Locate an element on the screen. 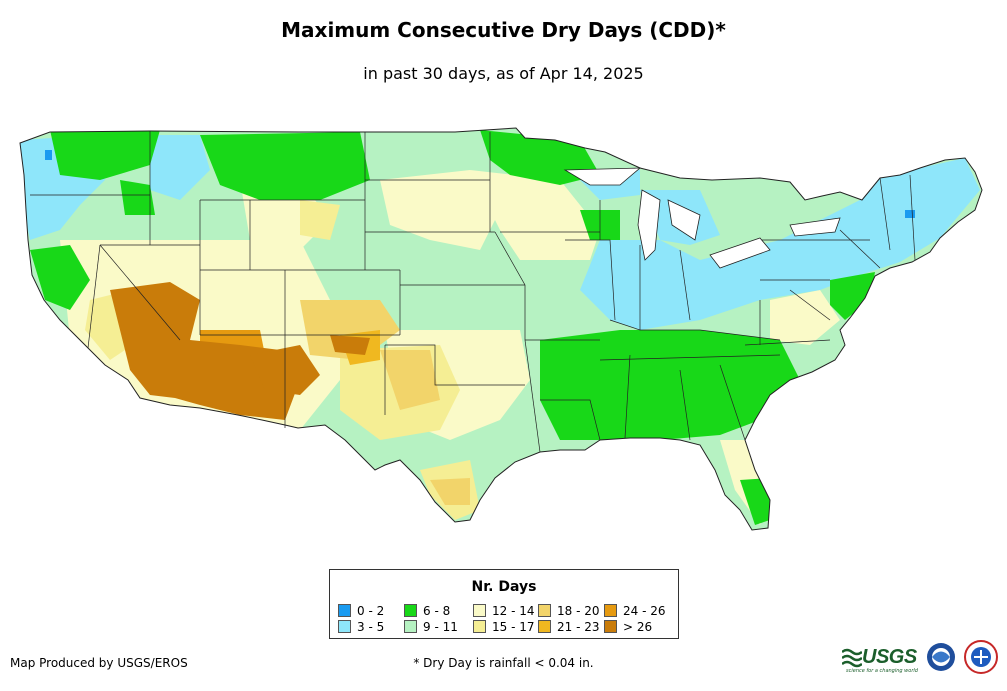 The height and width of the screenshot is (691, 1007). legend-label: 3 - 5 is located at coordinates (371, 627).